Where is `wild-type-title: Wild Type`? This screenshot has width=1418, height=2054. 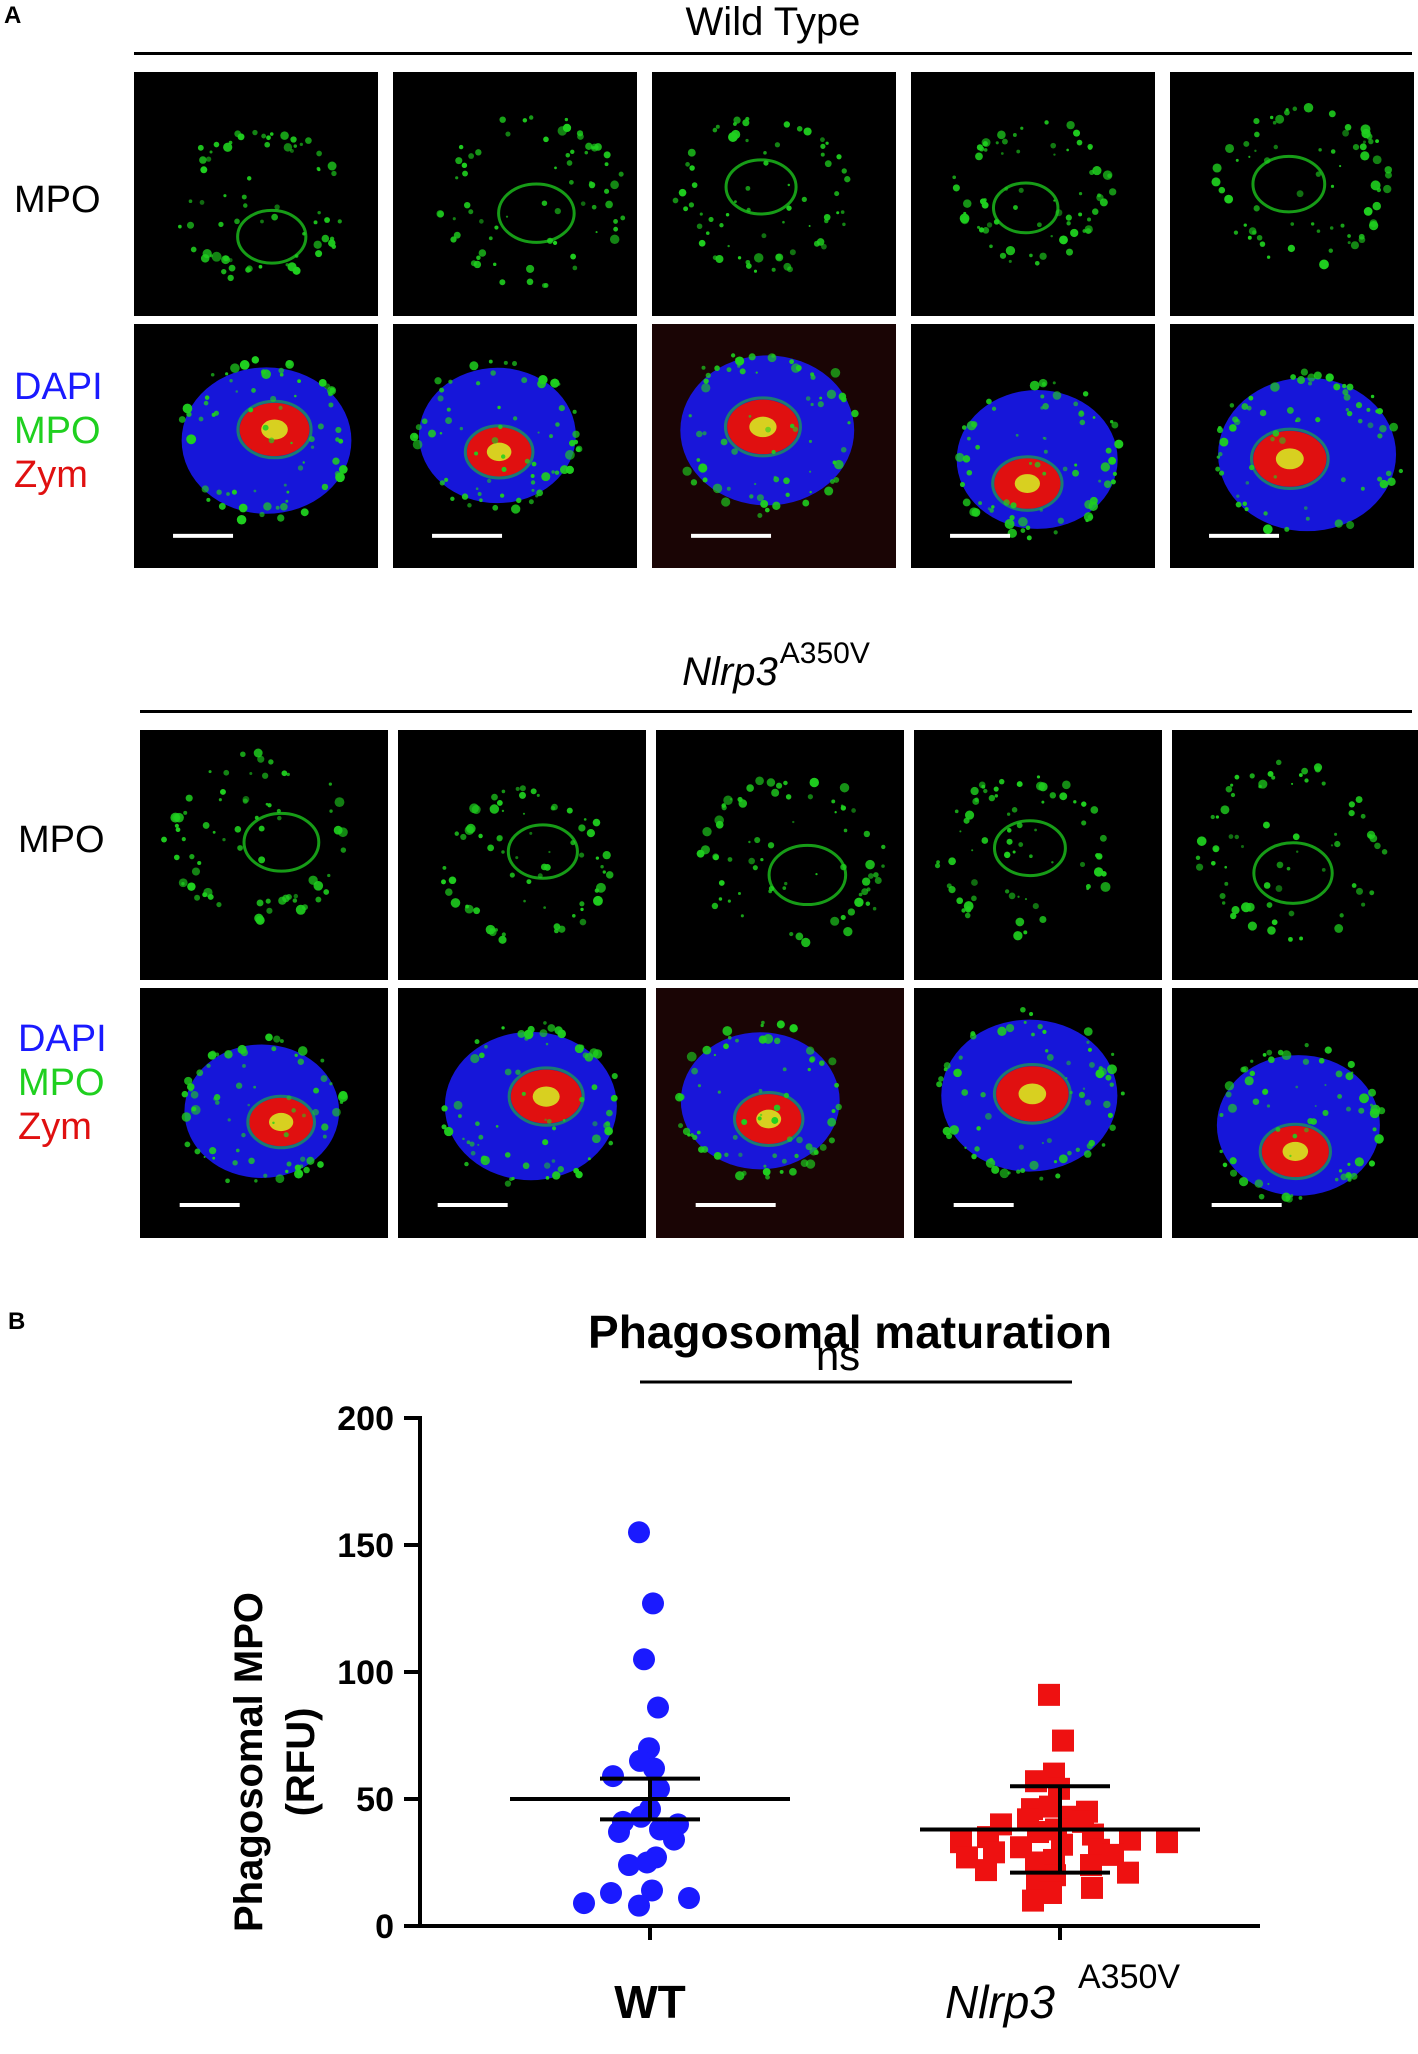
wild-type-title: Wild Type is located at coordinates (773, 22).